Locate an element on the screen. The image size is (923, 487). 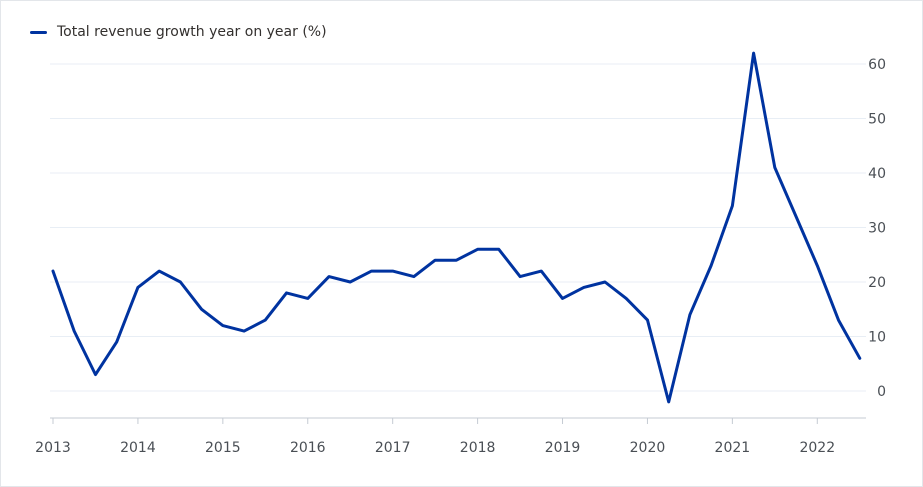
y-tick-label: 30 is located at coordinates (877, 229).